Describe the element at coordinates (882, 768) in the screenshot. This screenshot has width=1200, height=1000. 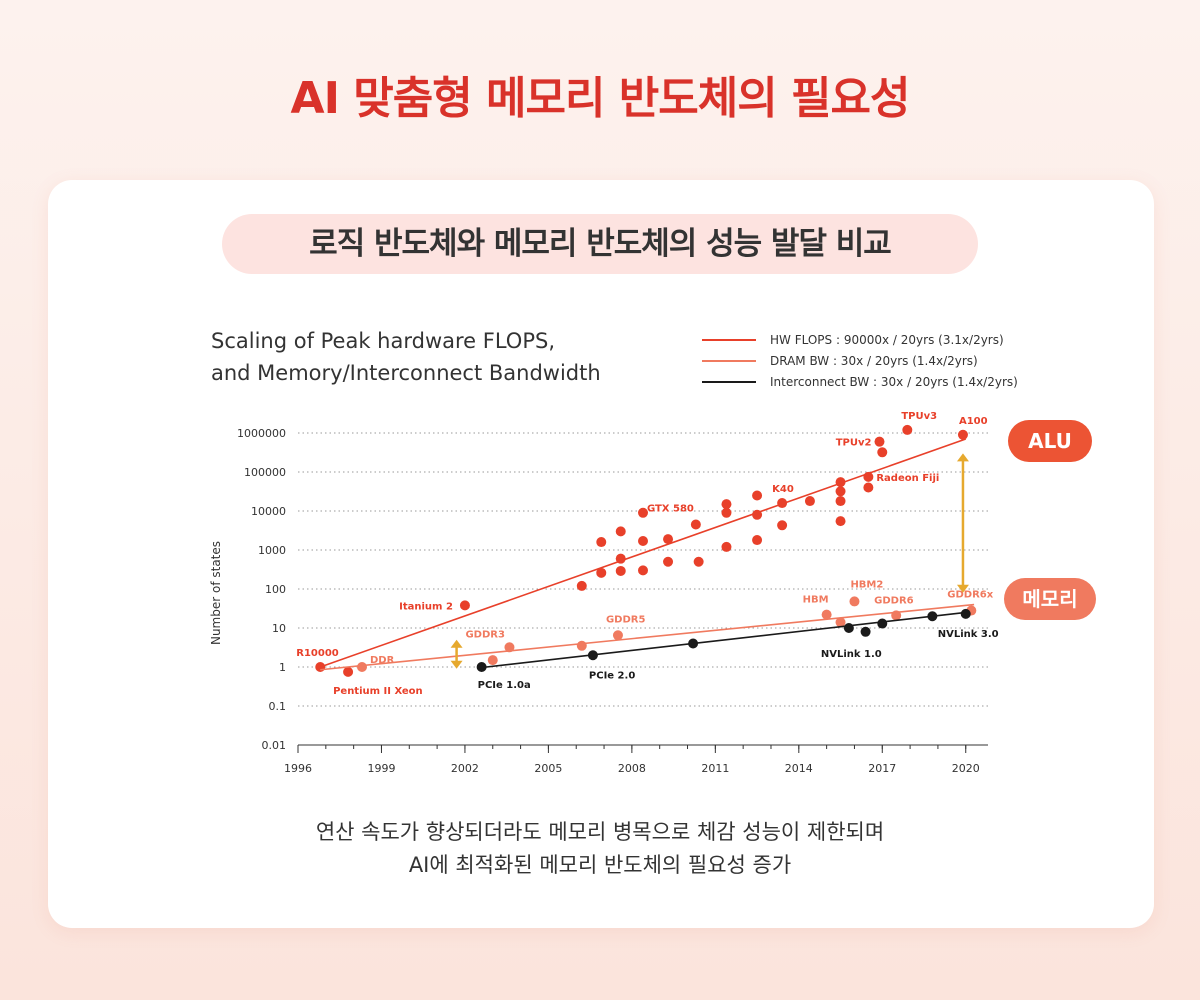
I see `x-tick-label: 2017` at that location.